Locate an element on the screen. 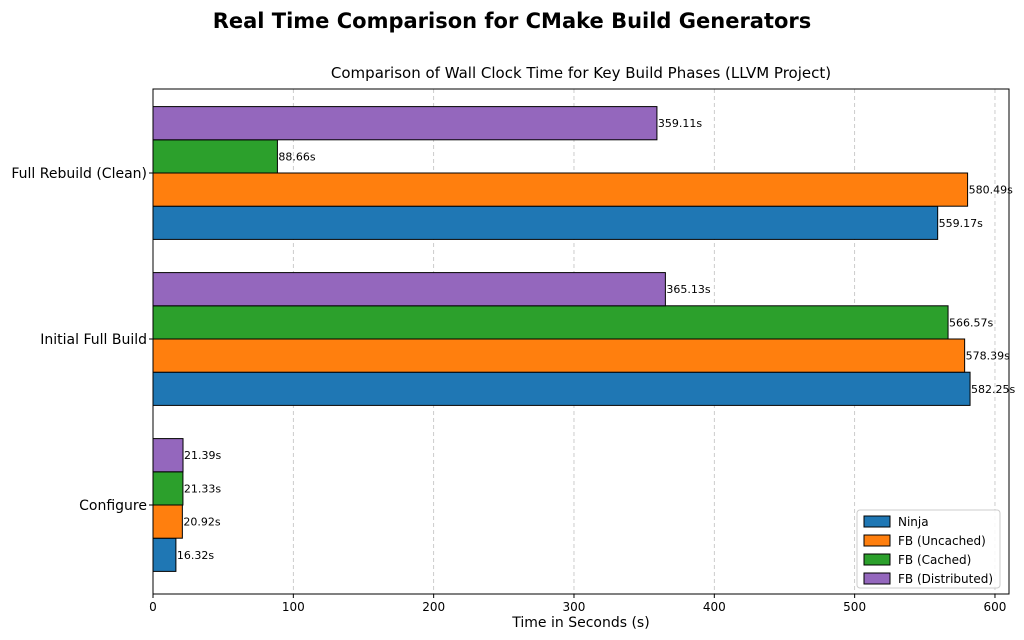  legend-label: Ninja is located at coordinates (913, 522).